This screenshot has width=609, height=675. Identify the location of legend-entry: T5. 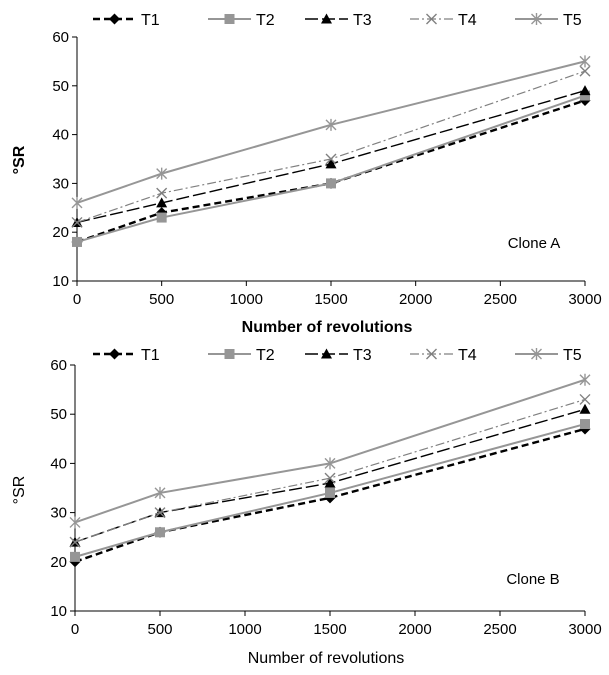
(572, 20).